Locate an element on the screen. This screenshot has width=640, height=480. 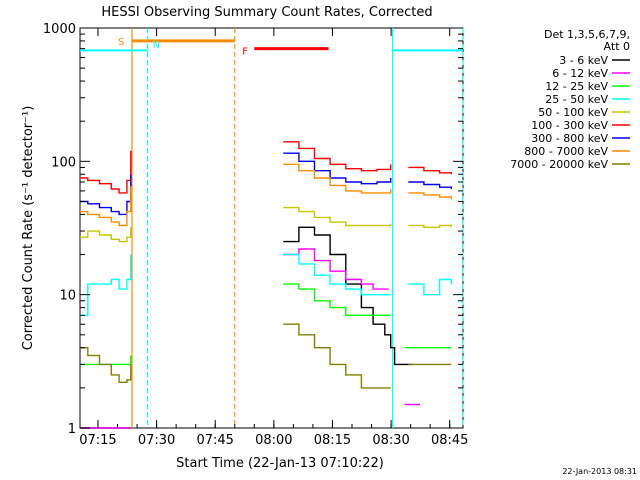
x-tick-label-4: 08:15 is located at coordinates (332, 440).